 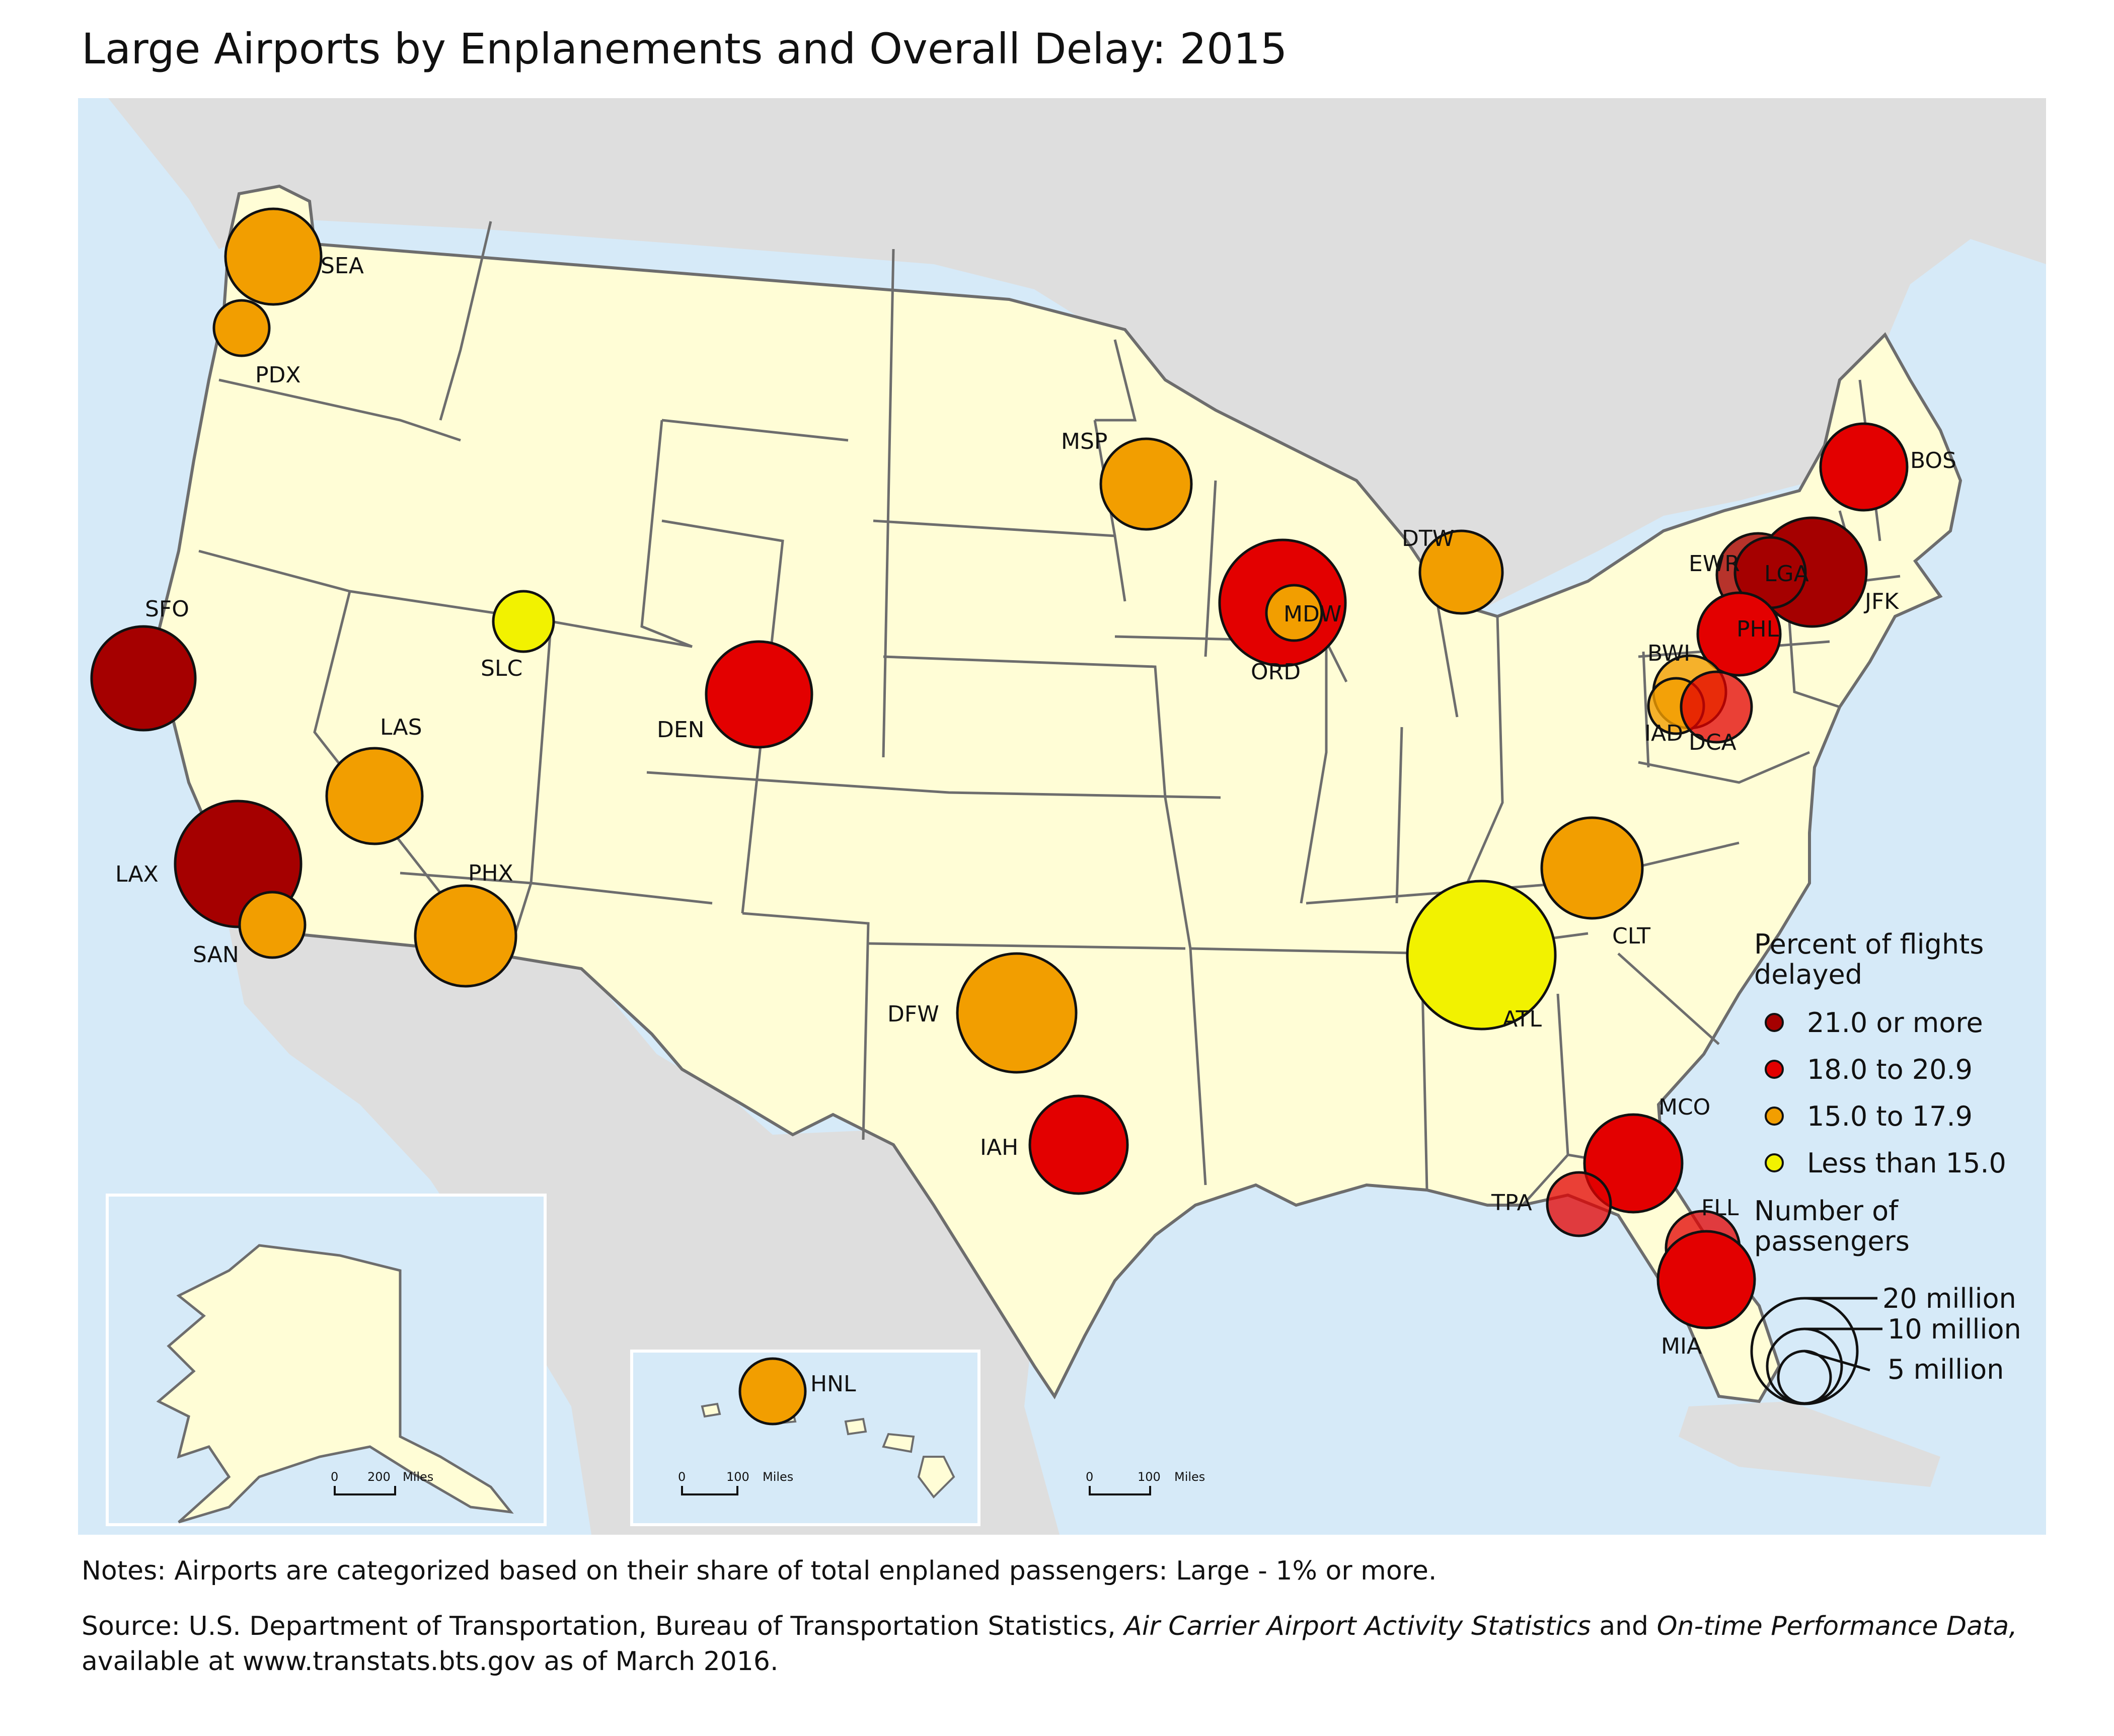 What do you see at coordinates (805, 1438) in the screenshot?
I see `hawaii-inset` at bounding box center [805, 1438].